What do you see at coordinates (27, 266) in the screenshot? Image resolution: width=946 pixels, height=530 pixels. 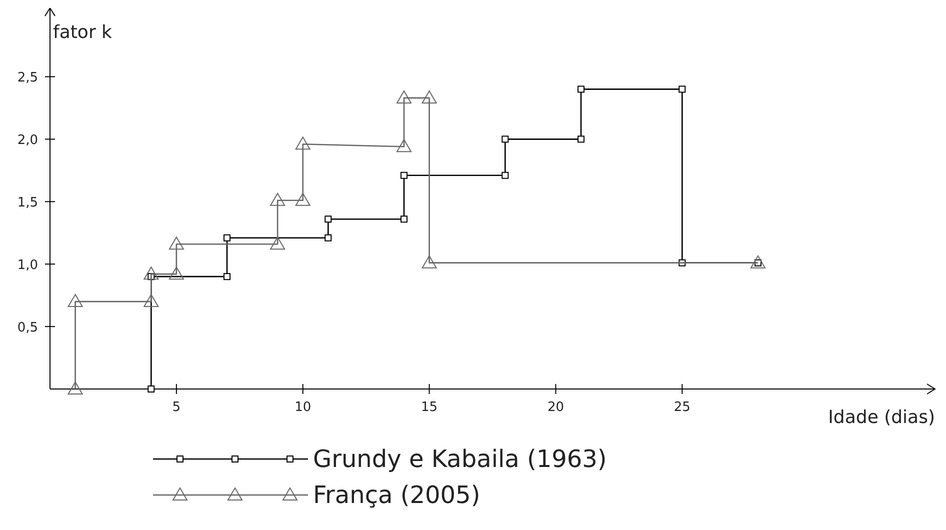 I see `y-tick-label: 1,0` at bounding box center [27, 266].